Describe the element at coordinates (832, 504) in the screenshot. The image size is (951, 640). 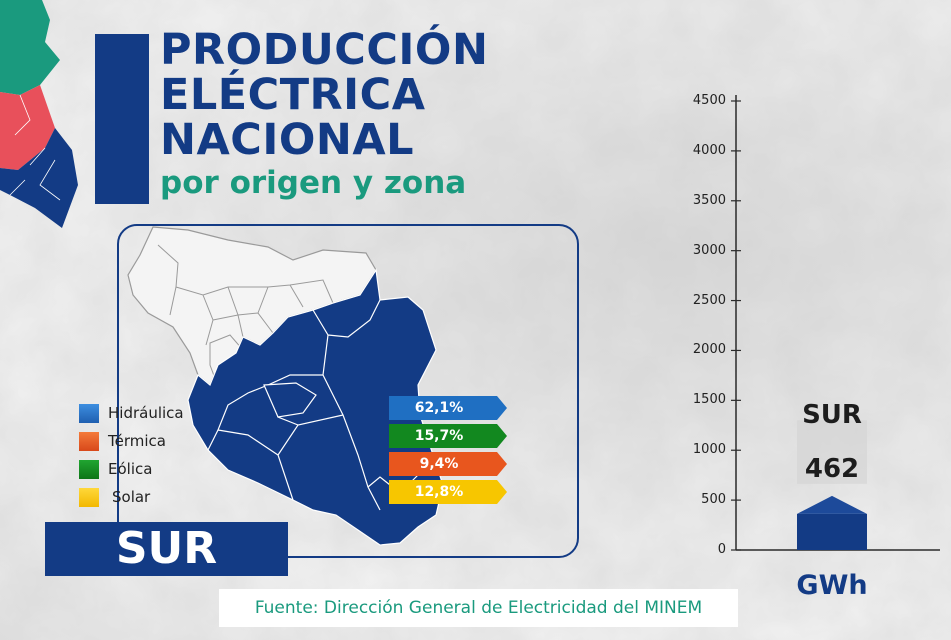
I see `bar-cap` at that location.